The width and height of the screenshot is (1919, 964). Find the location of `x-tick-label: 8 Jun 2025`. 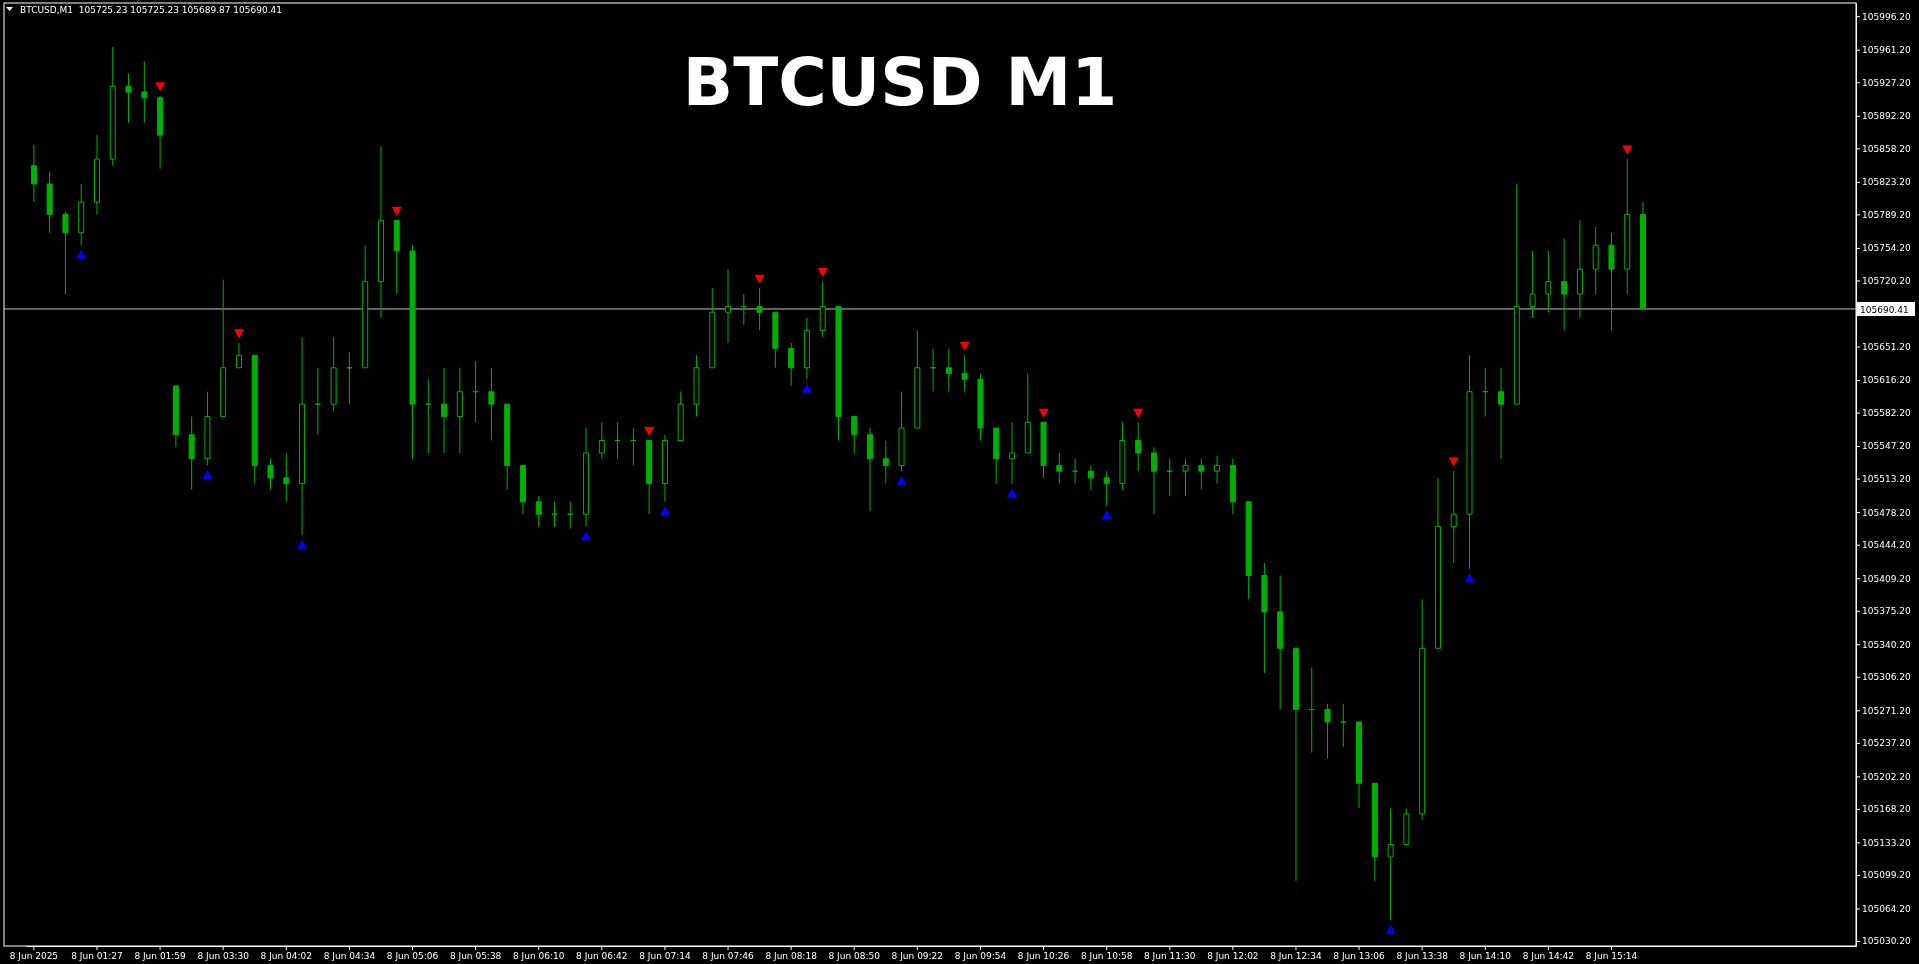

x-tick-label: 8 Jun 2025 is located at coordinates (34, 956).